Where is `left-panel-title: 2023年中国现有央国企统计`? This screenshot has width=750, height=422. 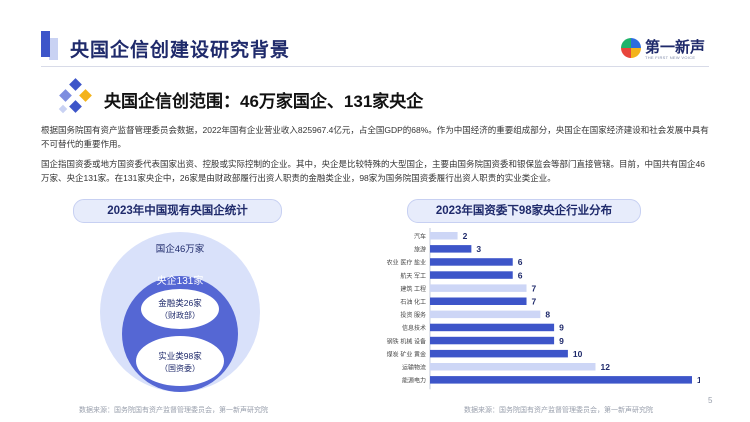
left-panel-title: 2023年中国现有央国企统计 is located at coordinates (177, 211).